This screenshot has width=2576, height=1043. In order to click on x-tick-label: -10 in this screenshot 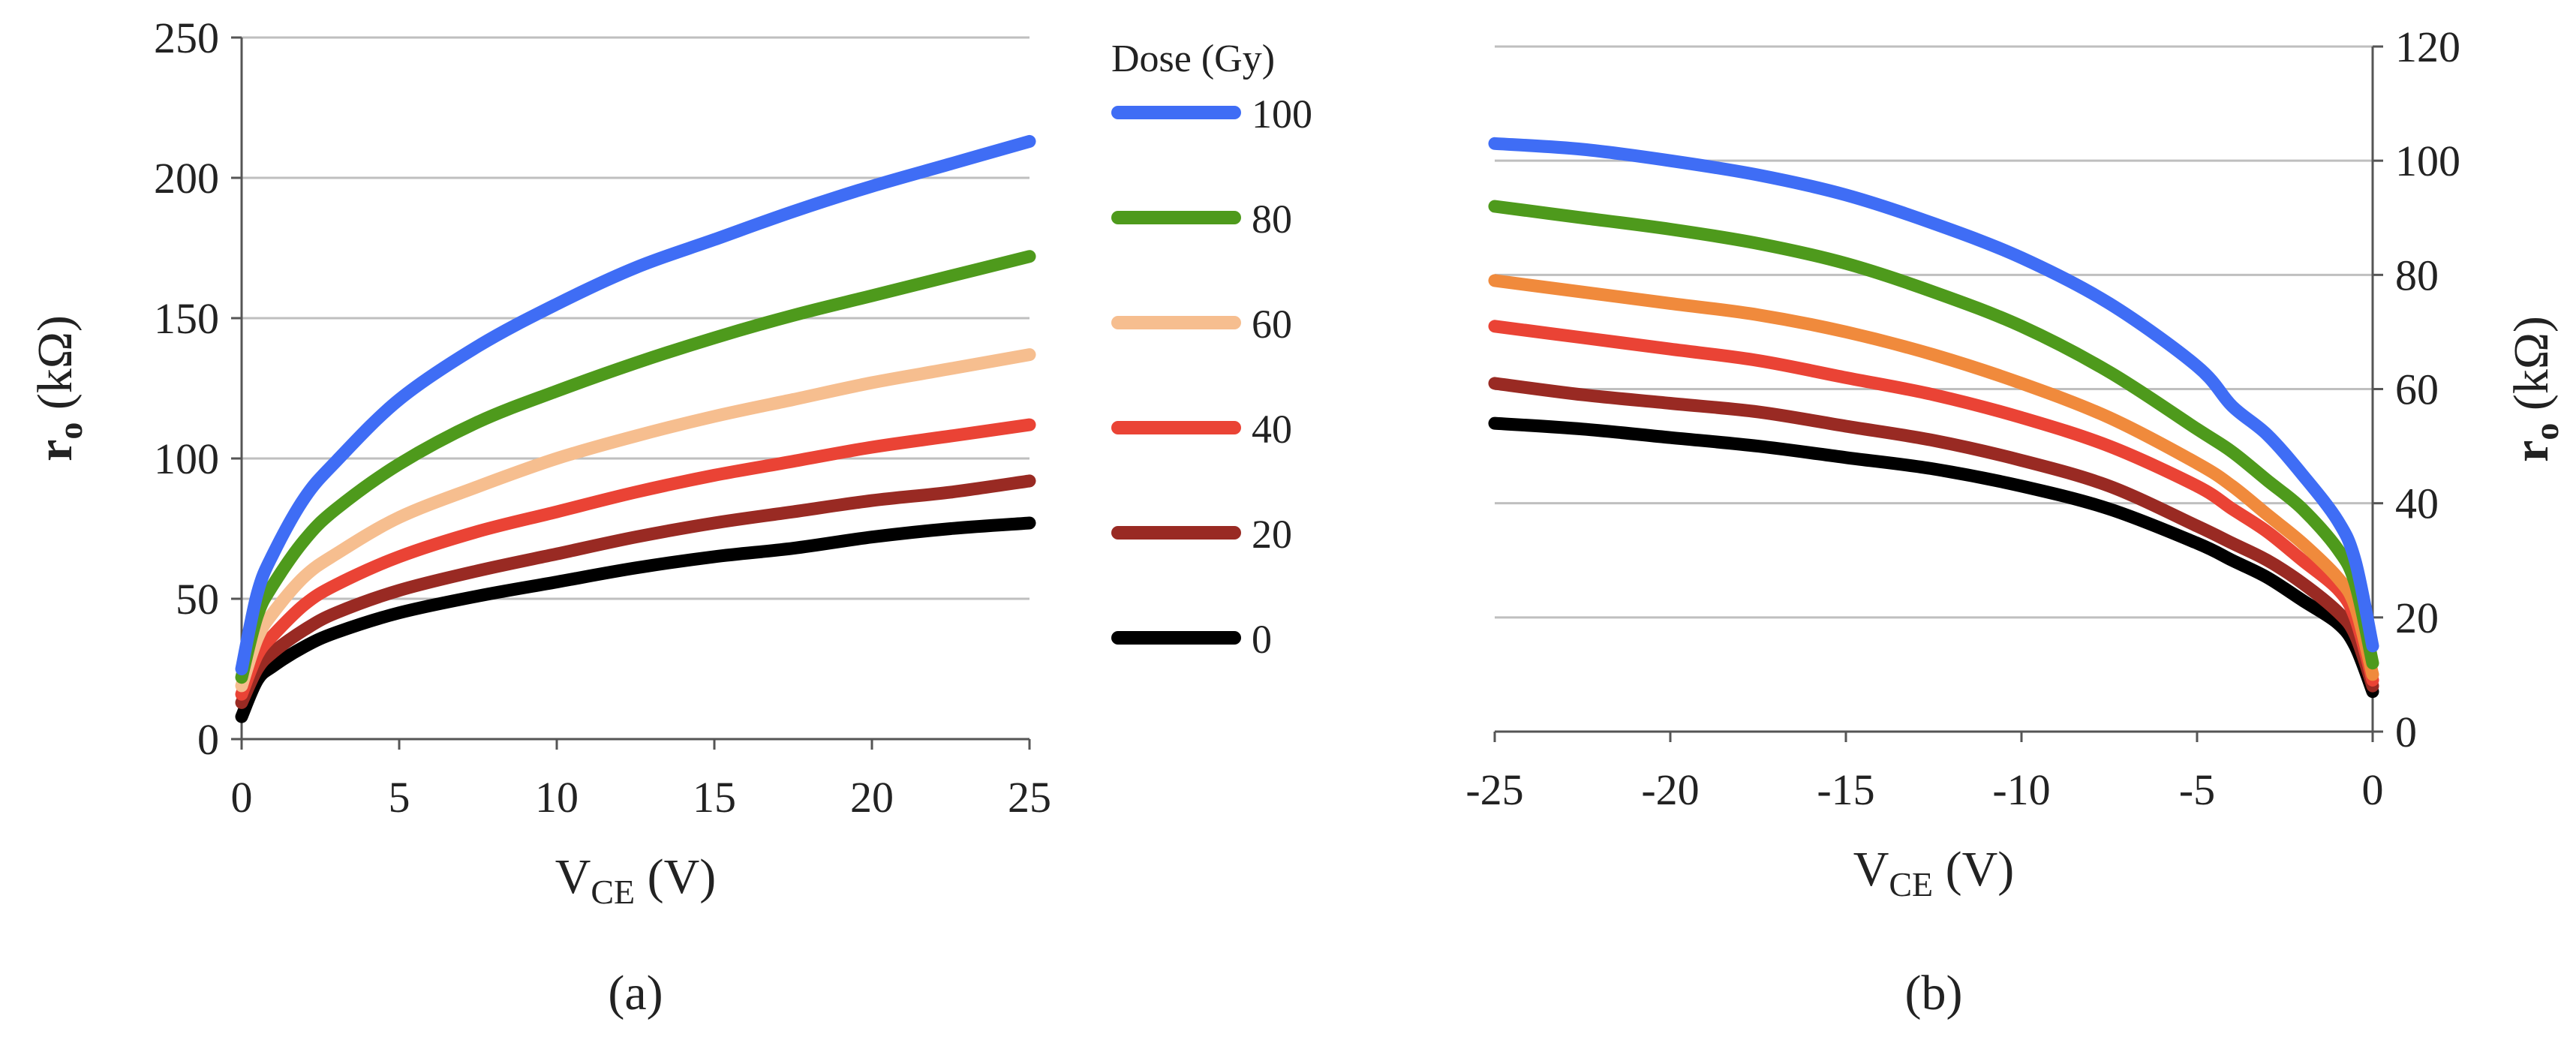, I will do `click(2021, 789)`.